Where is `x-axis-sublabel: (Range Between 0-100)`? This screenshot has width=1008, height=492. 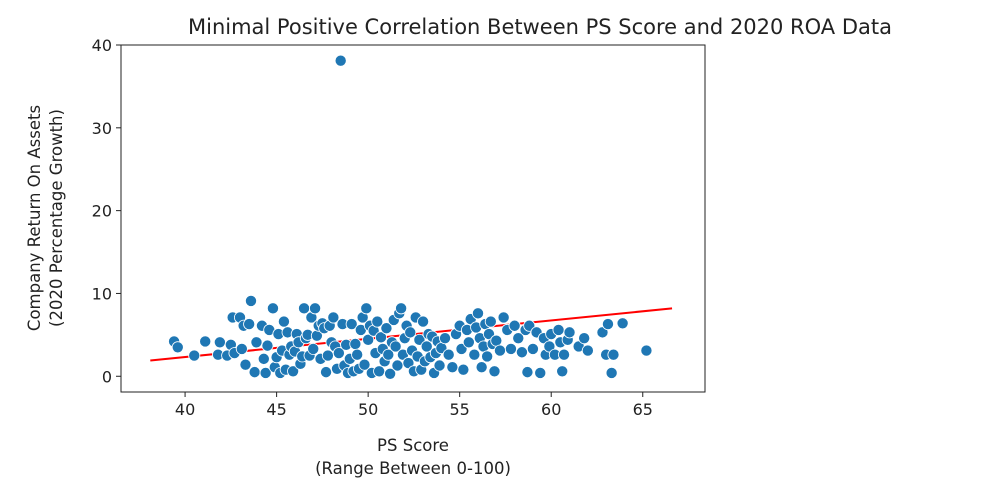
x-axis-sublabel: (Range Between 0-100) is located at coordinates (413, 468).